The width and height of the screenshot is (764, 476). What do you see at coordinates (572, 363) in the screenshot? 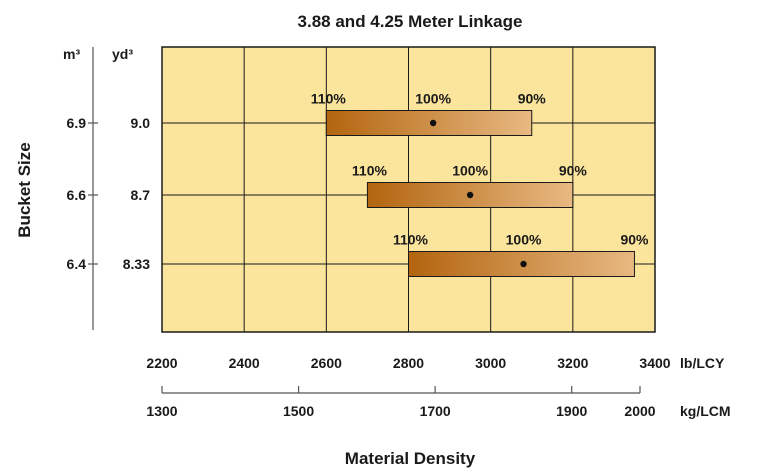
I see `x-tick-lb-5: 3200` at bounding box center [572, 363].